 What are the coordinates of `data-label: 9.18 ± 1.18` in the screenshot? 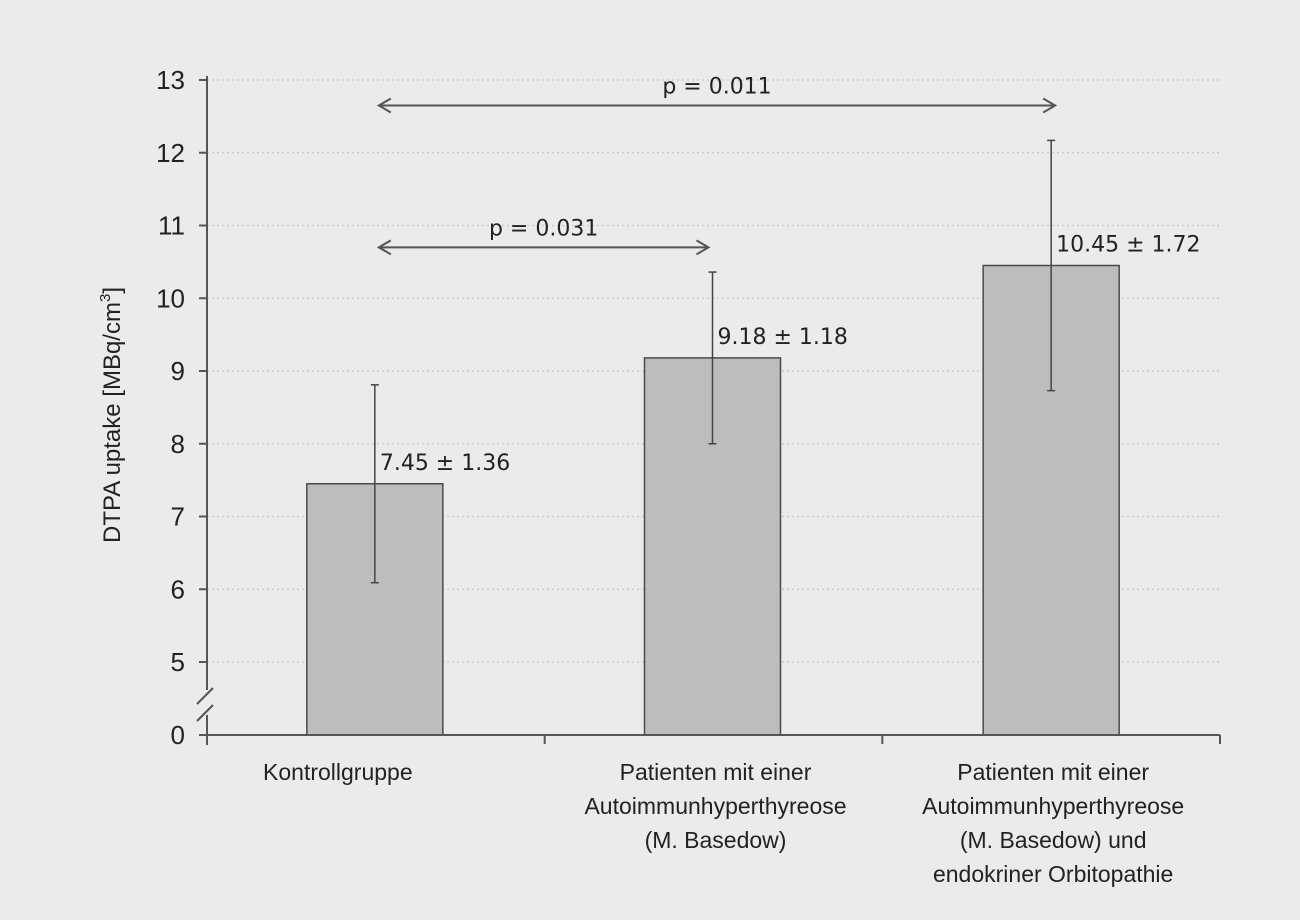 It's located at (783, 337).